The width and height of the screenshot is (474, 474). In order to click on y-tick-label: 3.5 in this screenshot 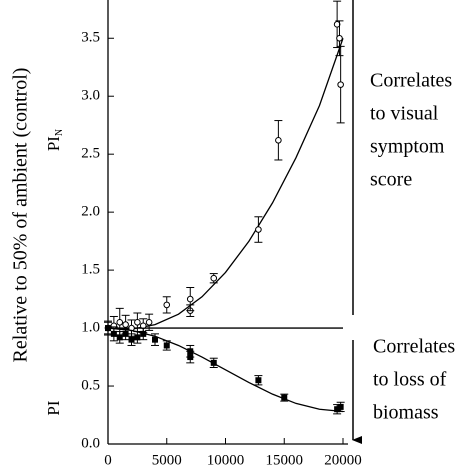, I will do `click(90, 38)`.